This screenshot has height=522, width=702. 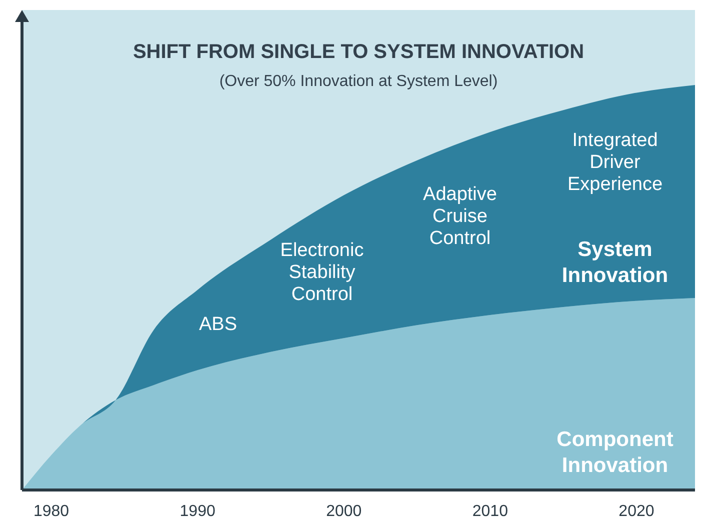 What do you see at coordinates (51, 511) in the screenshot?
I see `x-tick-label: 1980` at bounding box center [51, 511].